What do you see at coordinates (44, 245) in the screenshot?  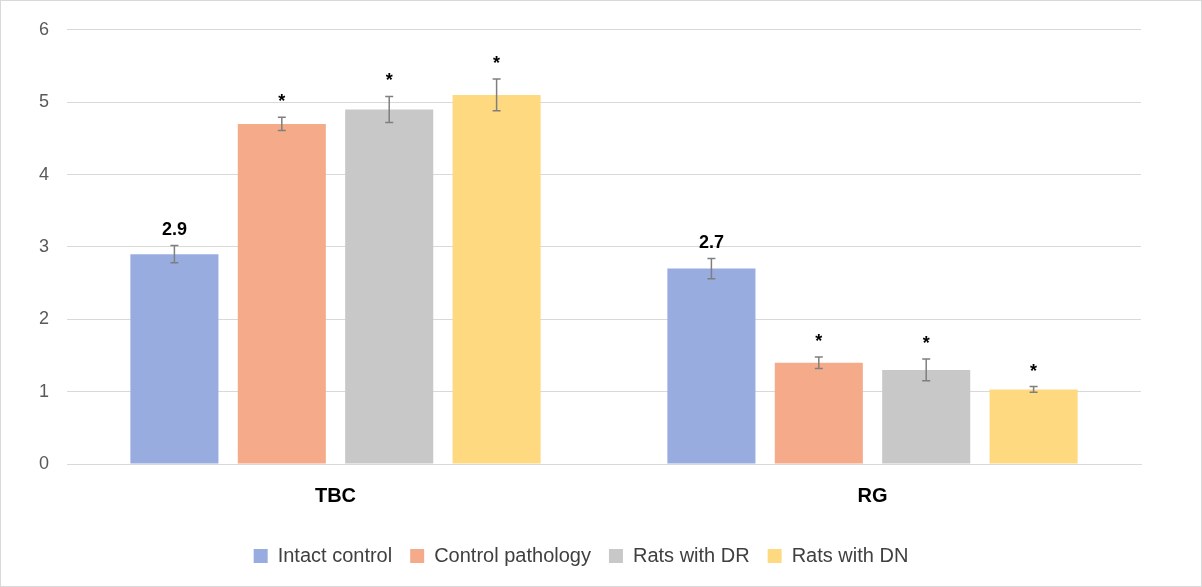 I see `y-tick-label: 3` at bounding box center [44, 245].